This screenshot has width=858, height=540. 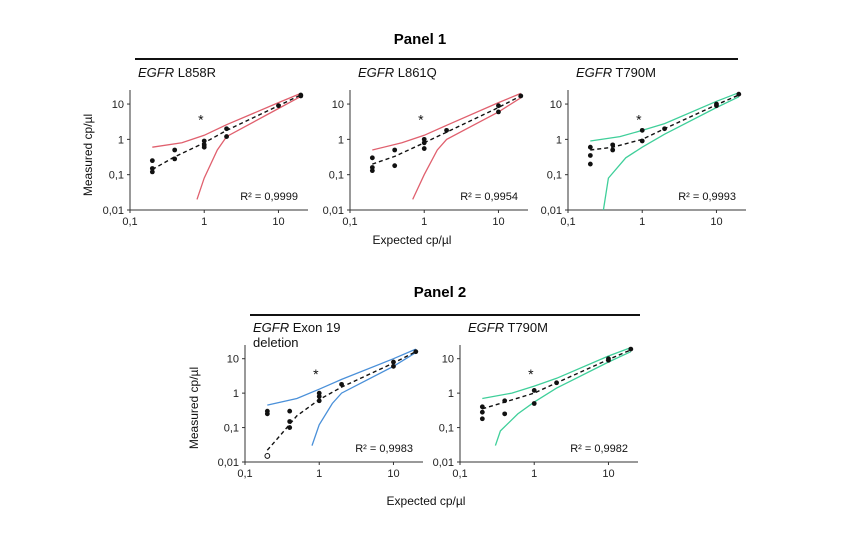 What do you see at coordinates (269, 197) in the screenshot?
I see `r-squared-label: R² = 0,9999` at bounding box center [269, 197].